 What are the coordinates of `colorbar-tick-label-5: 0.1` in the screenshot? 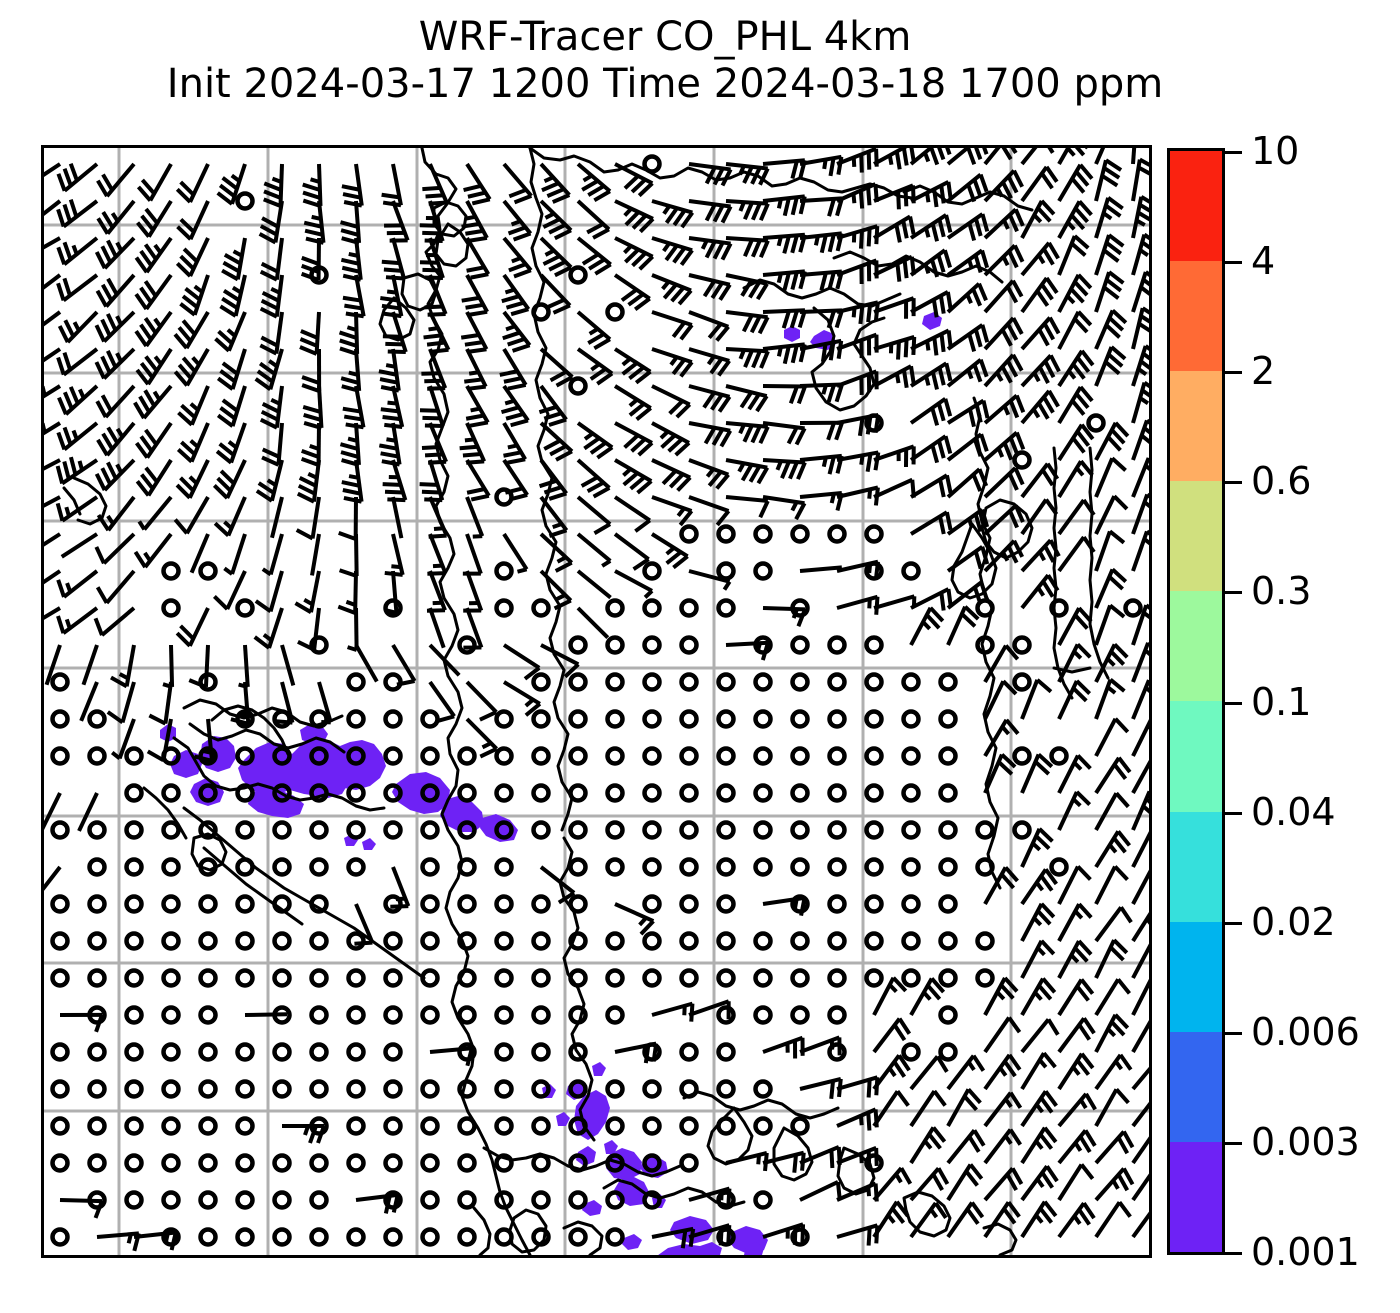 It's located at (1281, 701).